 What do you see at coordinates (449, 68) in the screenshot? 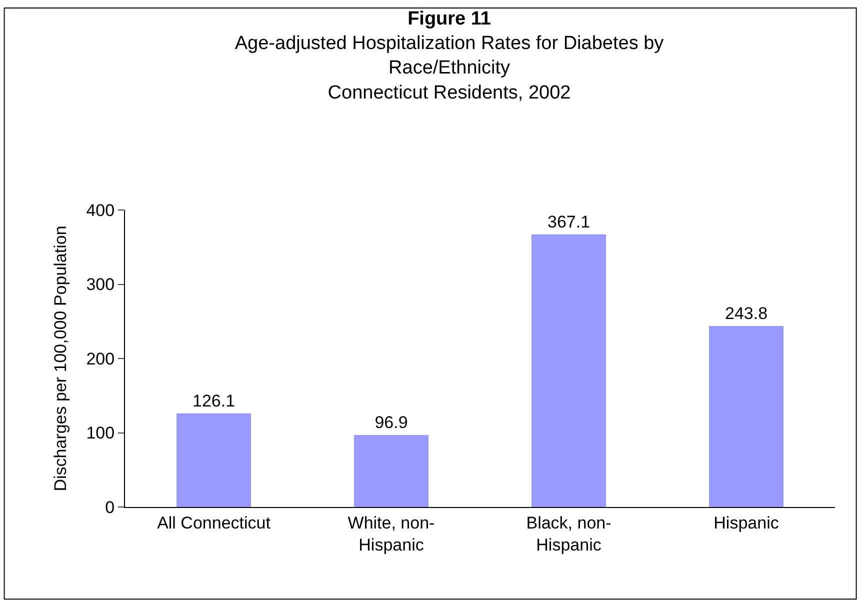
I see `chart-subtitle: Age-adjusted Hospitalization Rates for Diabetes by Race/Ethnicity Connecticut Residents, 2002` at bounding box center [449, 68].